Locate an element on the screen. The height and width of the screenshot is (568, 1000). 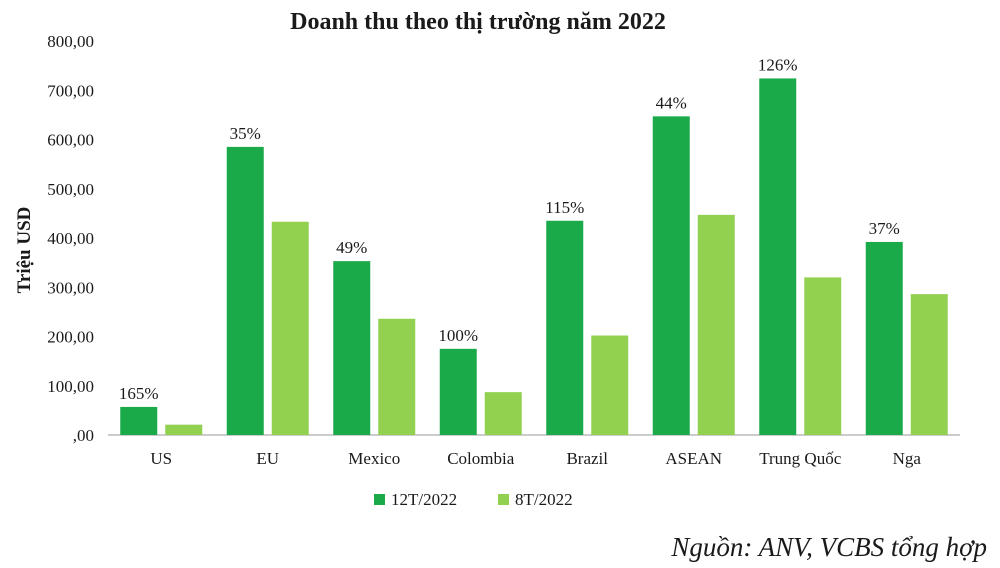
data-label: 44% is located at coordinates (671, 102).